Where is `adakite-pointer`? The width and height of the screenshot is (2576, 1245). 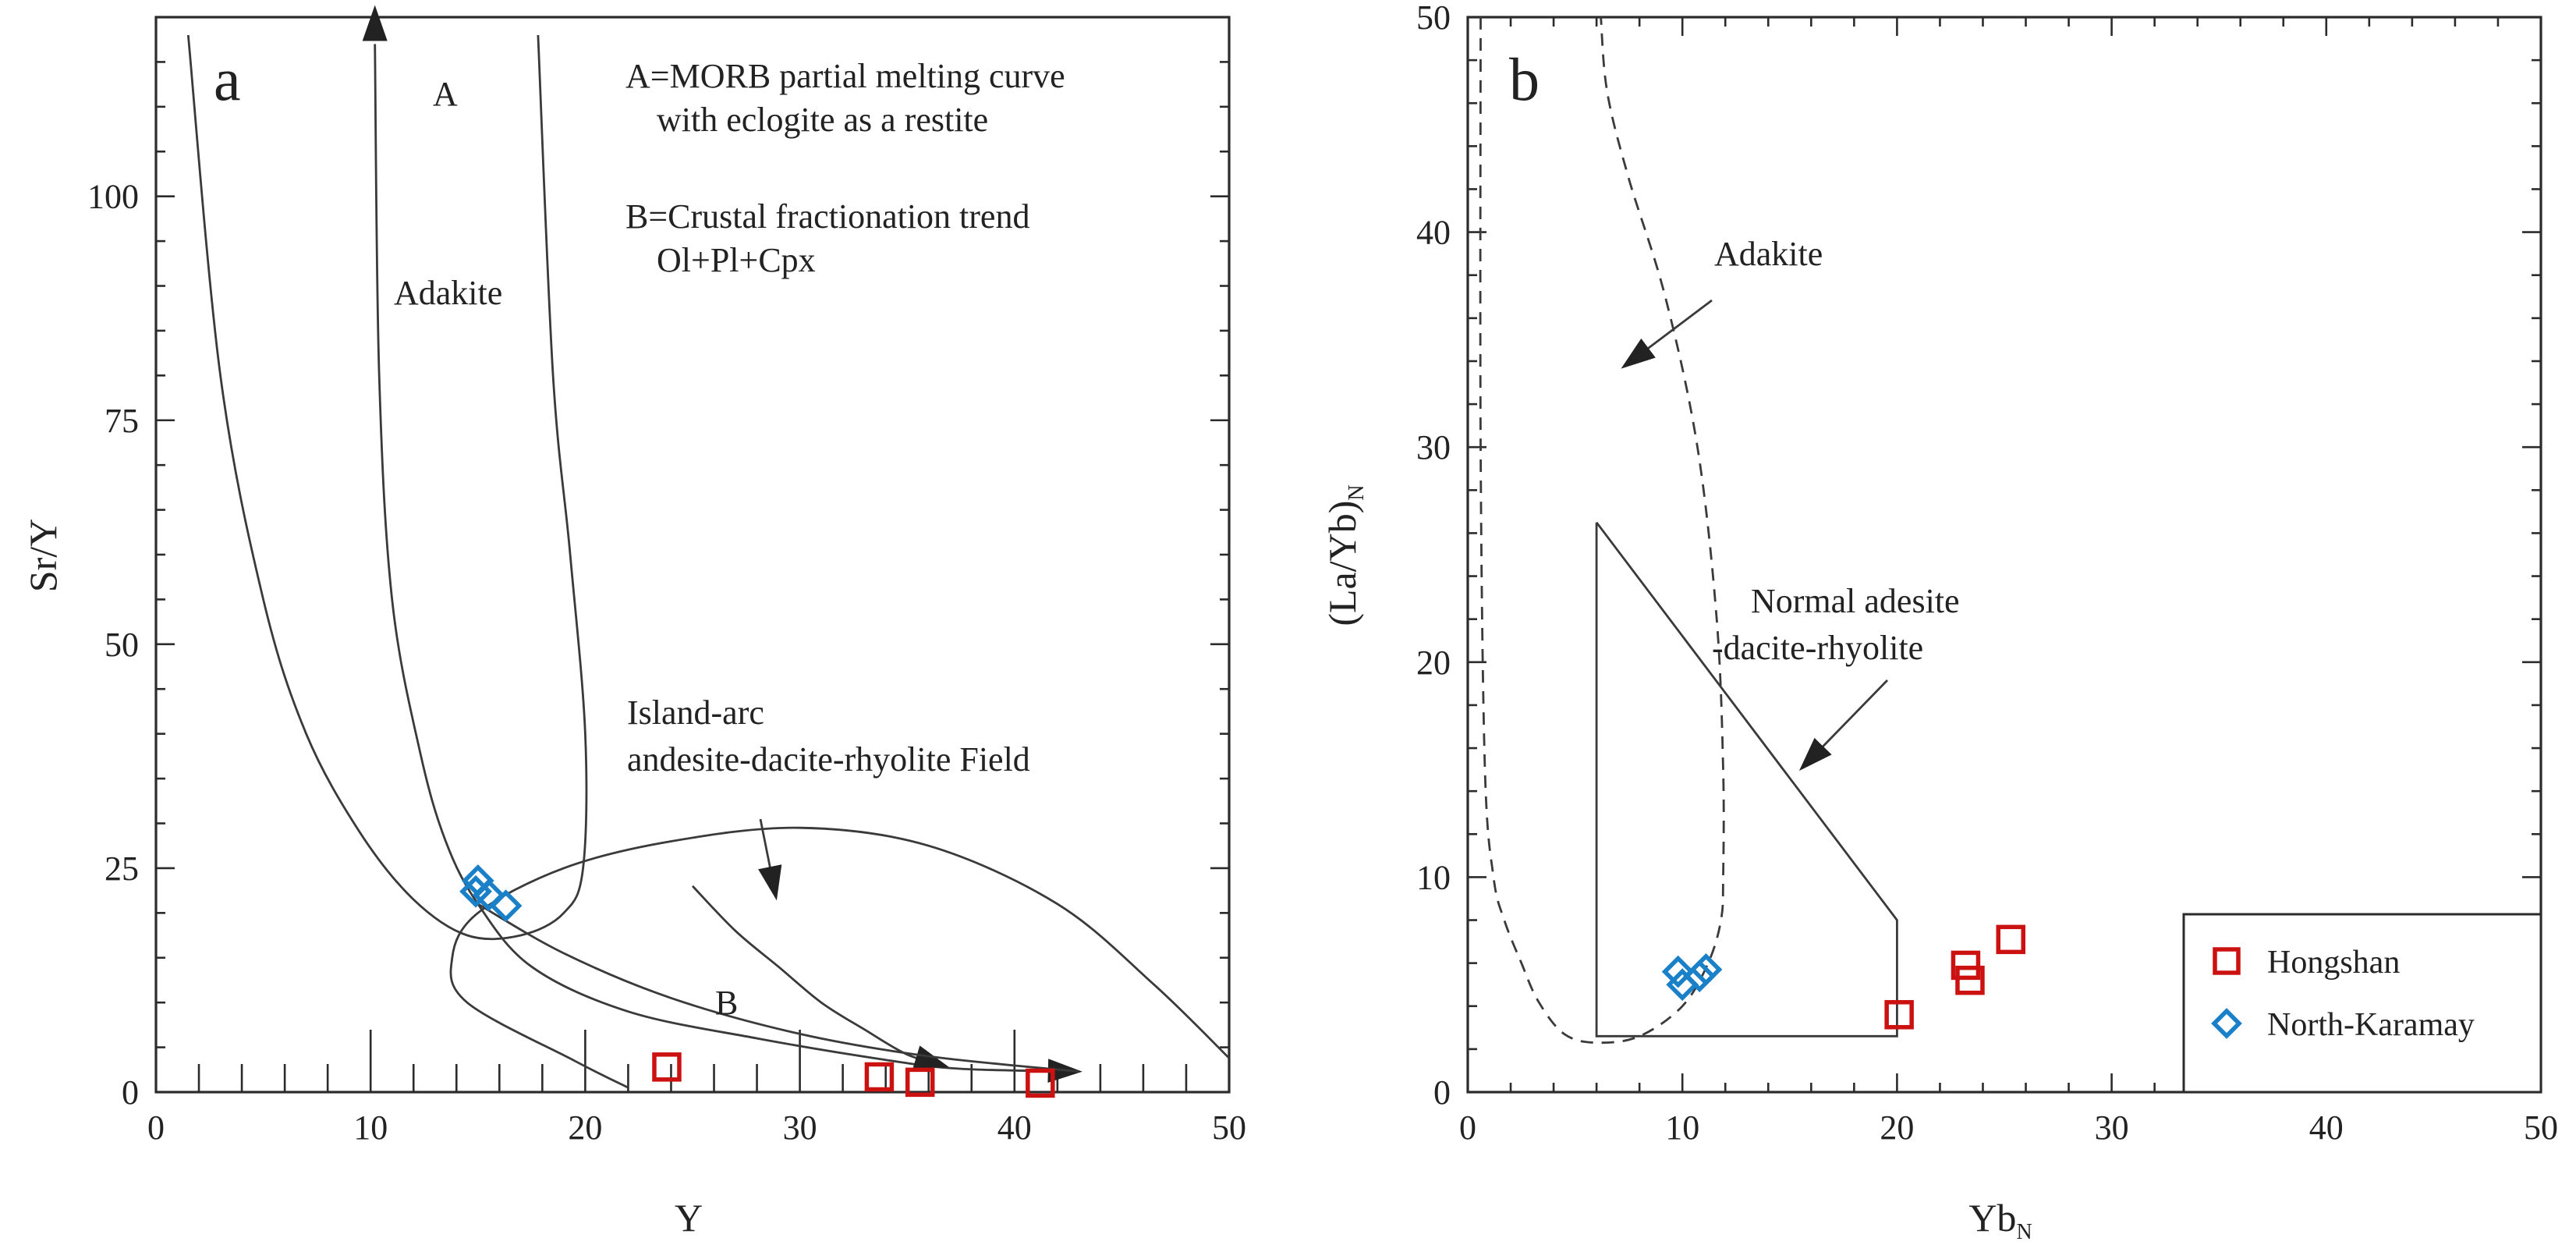 adakite-pointer is located at coordinates (1667, 334).